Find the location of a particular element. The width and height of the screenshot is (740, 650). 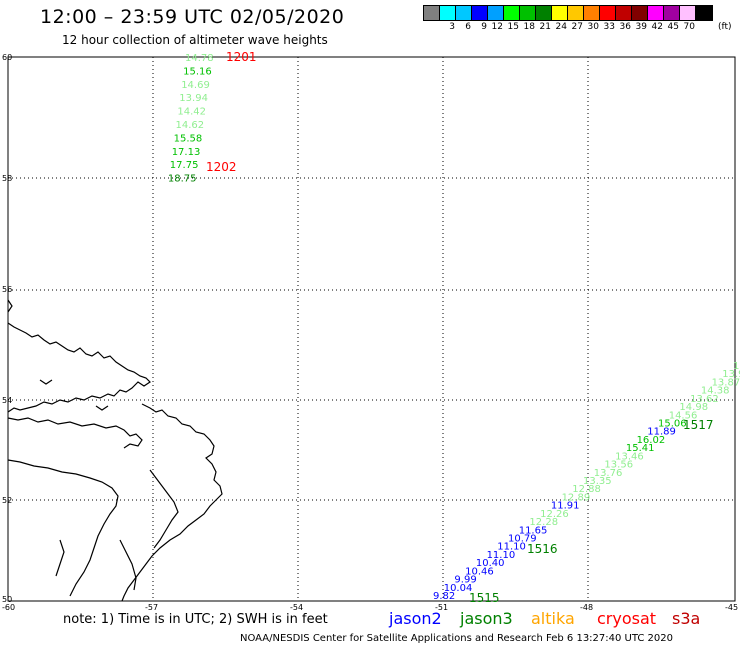

color-scale-label: 45 is located at coordinates (673, 27).